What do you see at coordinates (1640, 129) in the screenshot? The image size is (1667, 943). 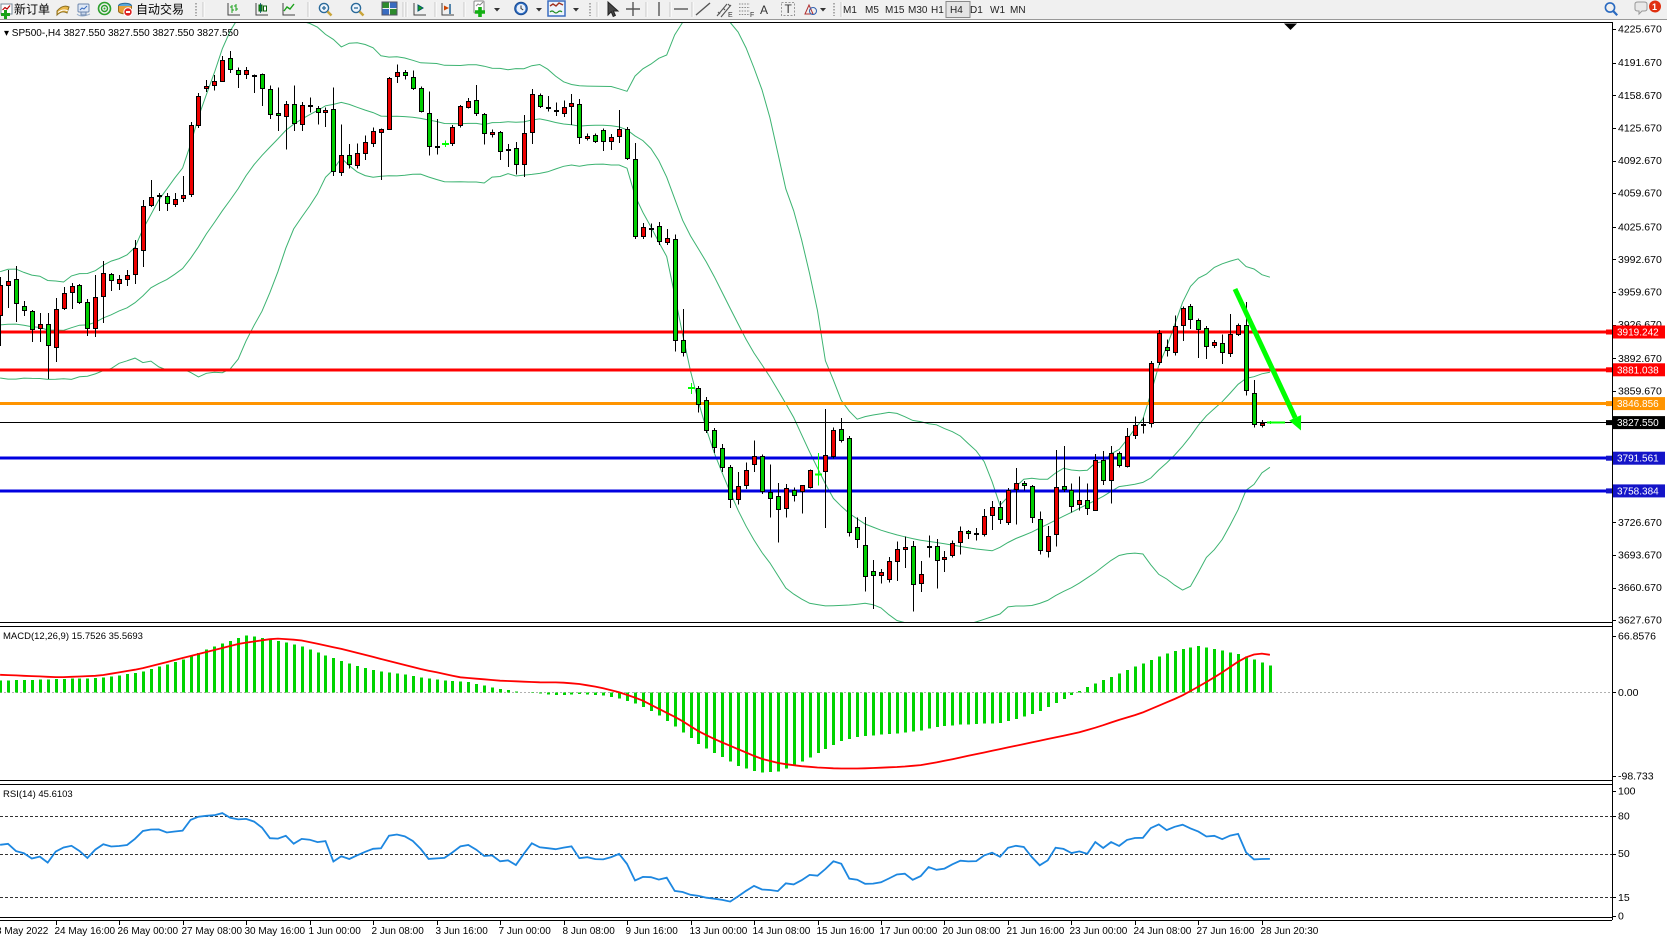 I see `svg-text: 4125.670` at bounding box center [1640, 129].